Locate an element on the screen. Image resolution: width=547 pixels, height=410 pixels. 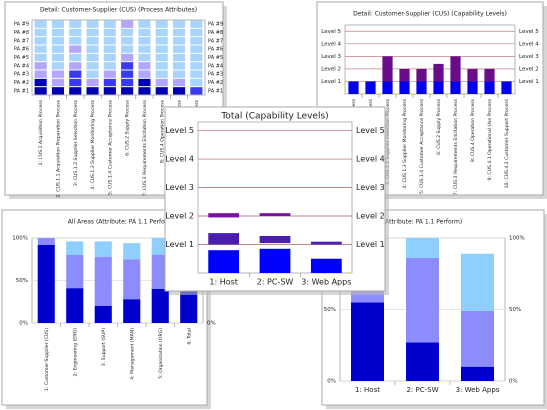
row-label: PA #1 is located at coordinates (21, 91).